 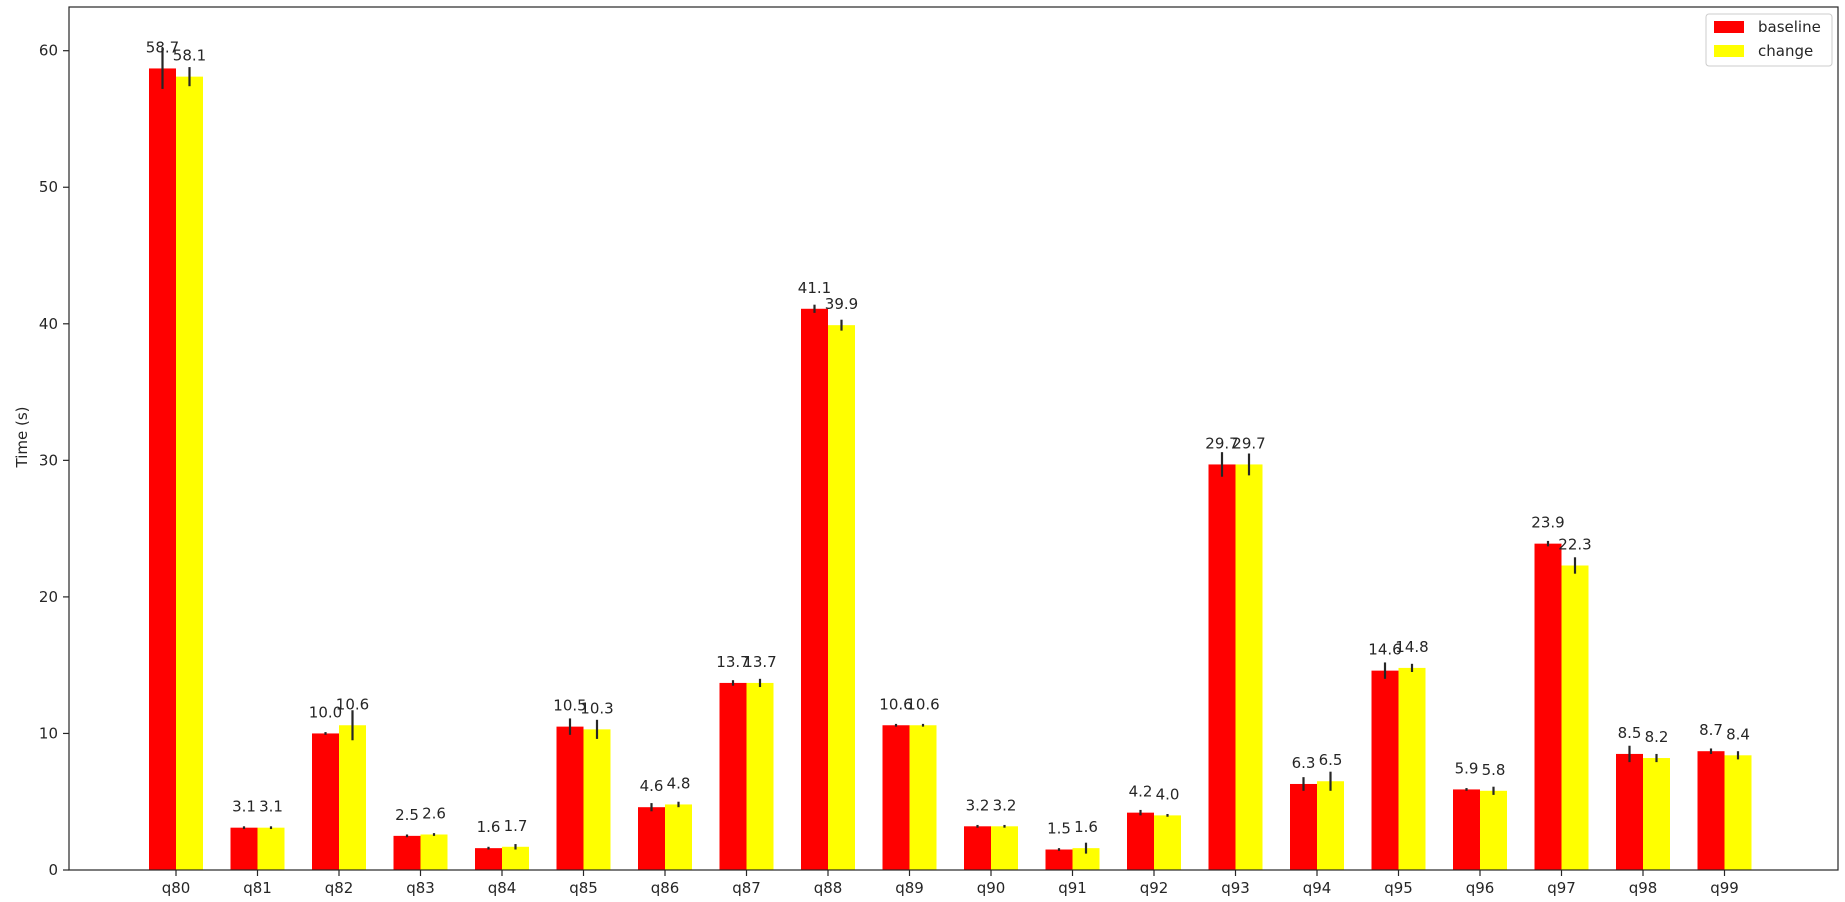 What do you see at coordinates (828, 888) in the screenshot?
I see `x-tick-label-q88: q88` at bounding box center [828, 888].